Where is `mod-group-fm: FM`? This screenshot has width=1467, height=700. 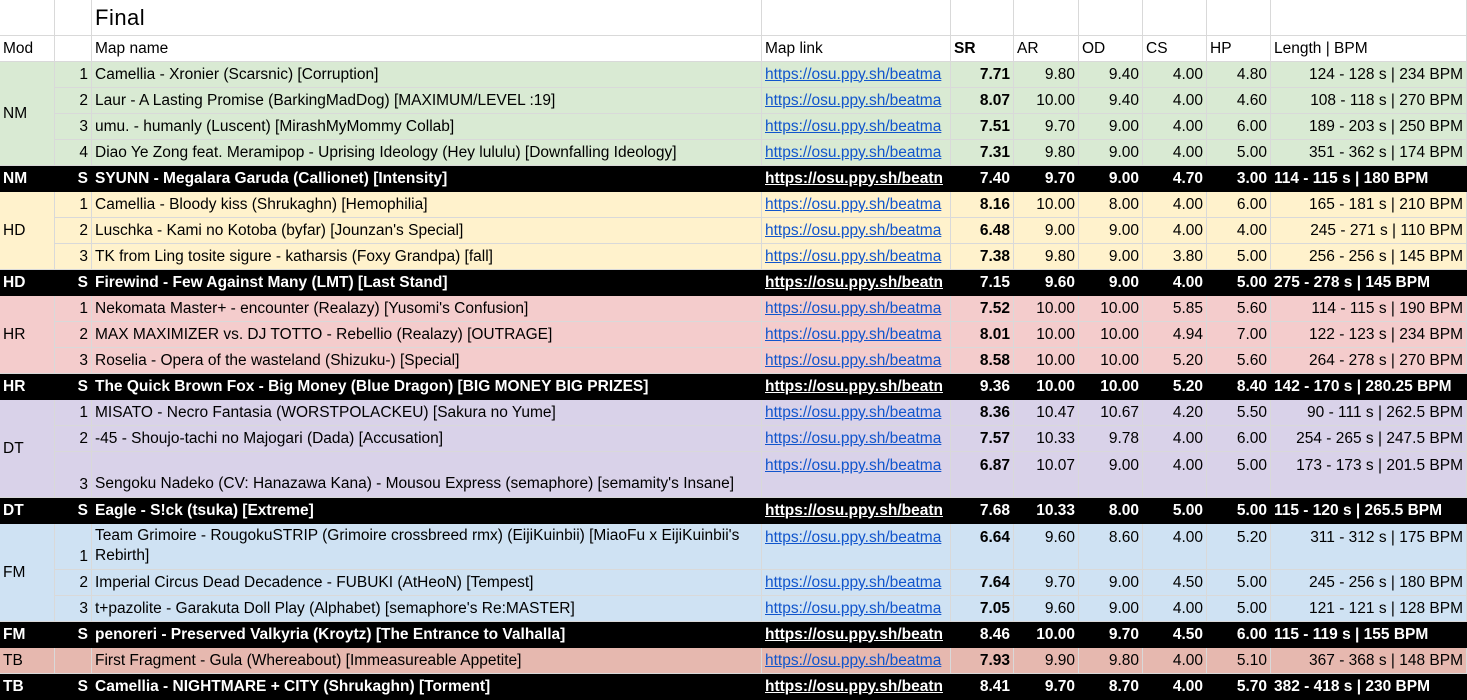 mod-group-fm: FM is located at coordinates (27, 573).